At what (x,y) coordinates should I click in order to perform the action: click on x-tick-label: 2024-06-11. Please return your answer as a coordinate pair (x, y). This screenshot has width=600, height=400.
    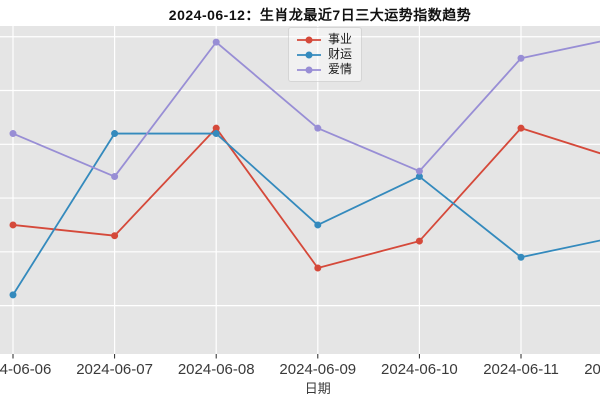
    Looking at the image, I should click on (521, 369).